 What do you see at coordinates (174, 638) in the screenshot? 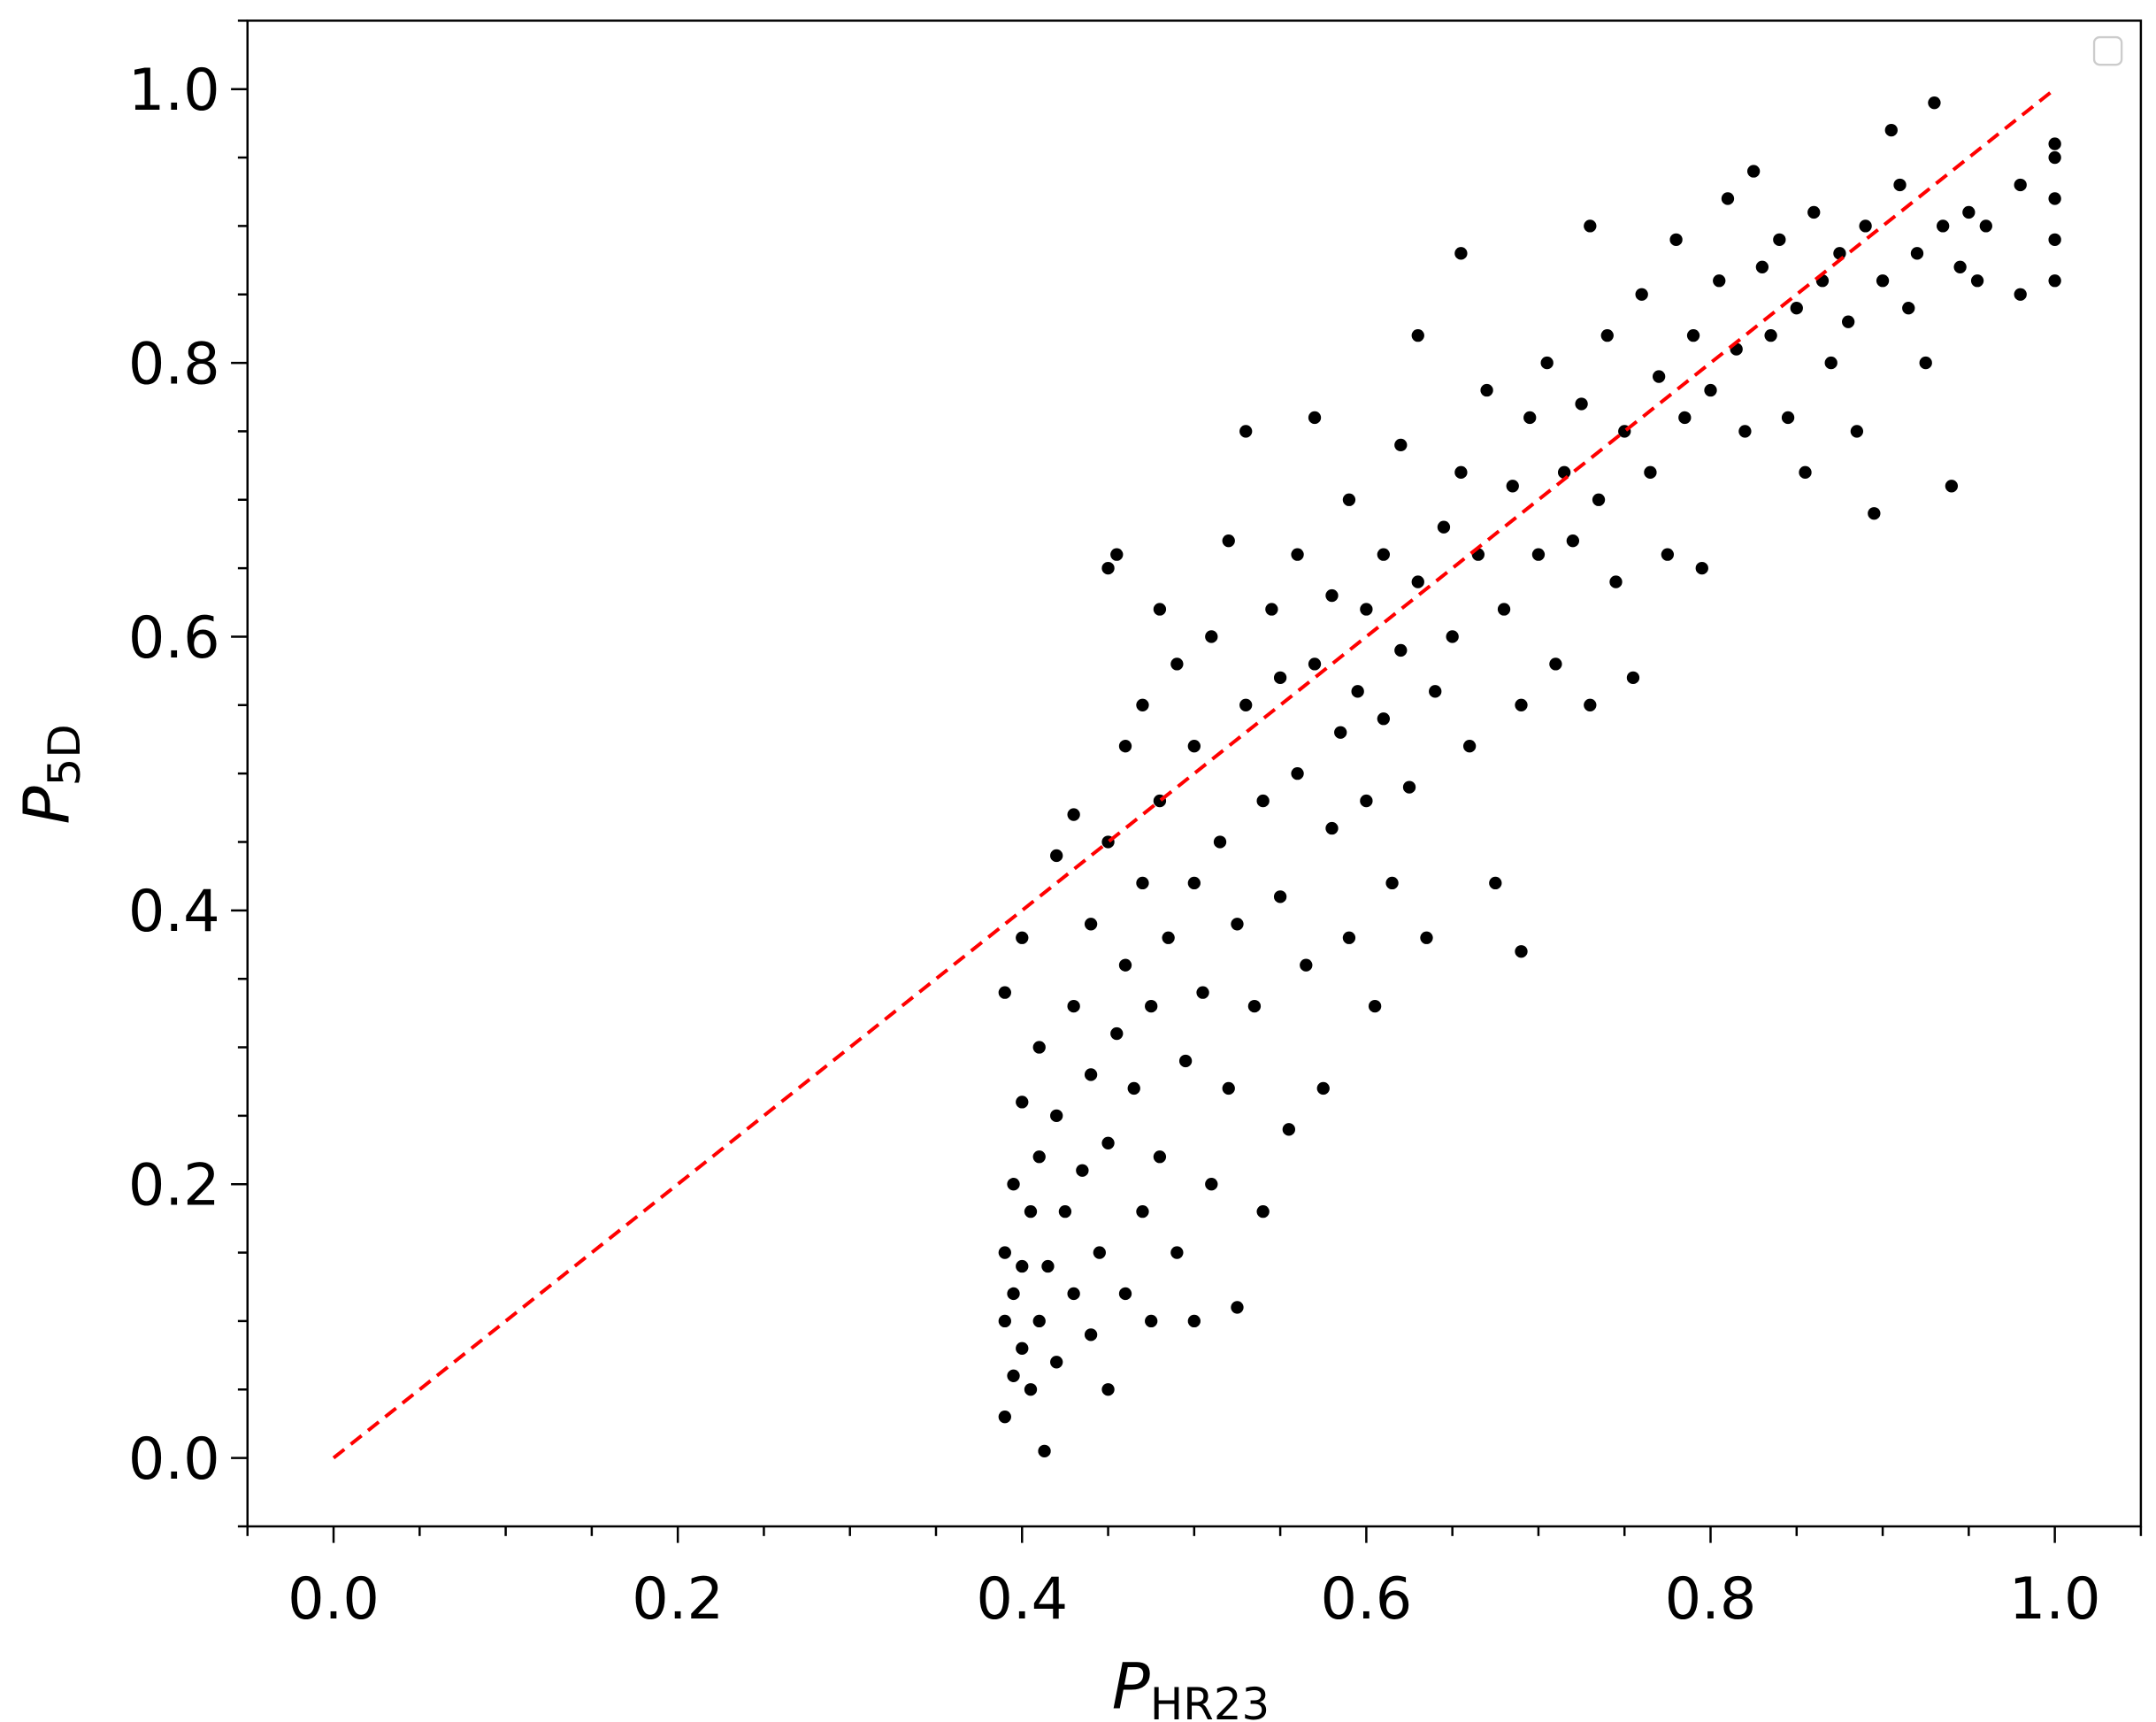
I see `y-tick-label: 0.6` at bounding box center [174, 638].